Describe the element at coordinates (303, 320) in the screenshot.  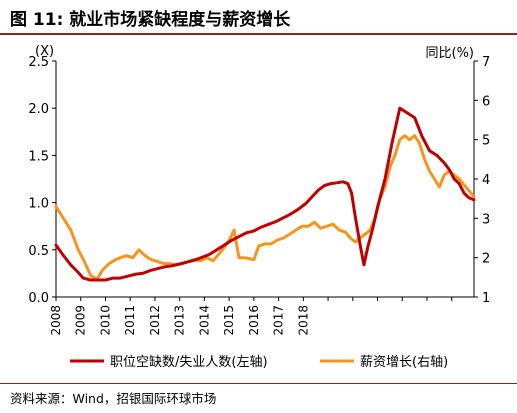
I see `x-tick-label: 2018` at that location.